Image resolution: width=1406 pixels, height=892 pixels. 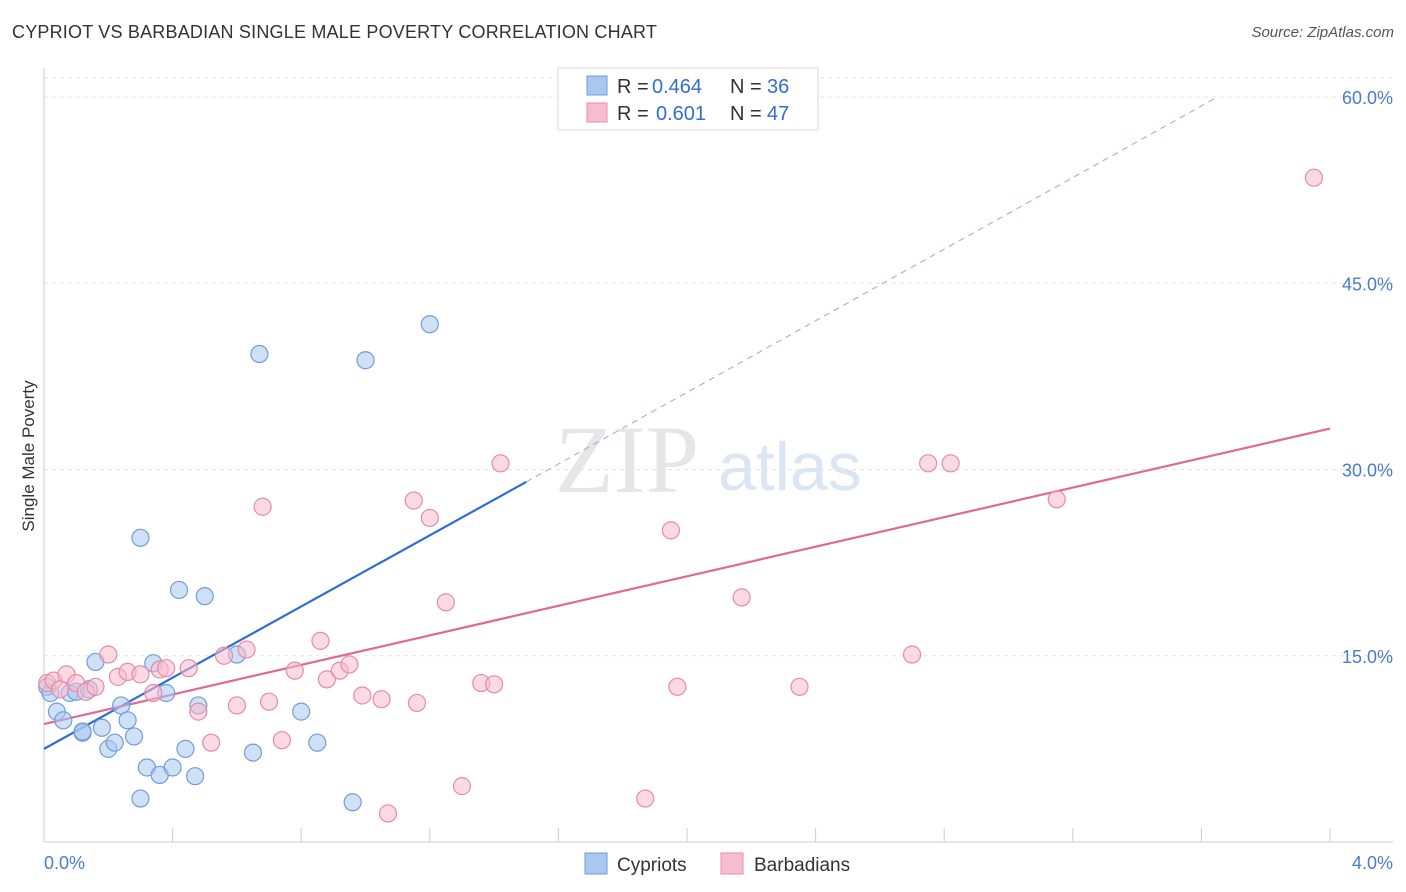 What do you see at coordinates (28, 456) in the screenshot?
I see `y-axis-title: Single Male Poverty` at bounding box center [28, 456].